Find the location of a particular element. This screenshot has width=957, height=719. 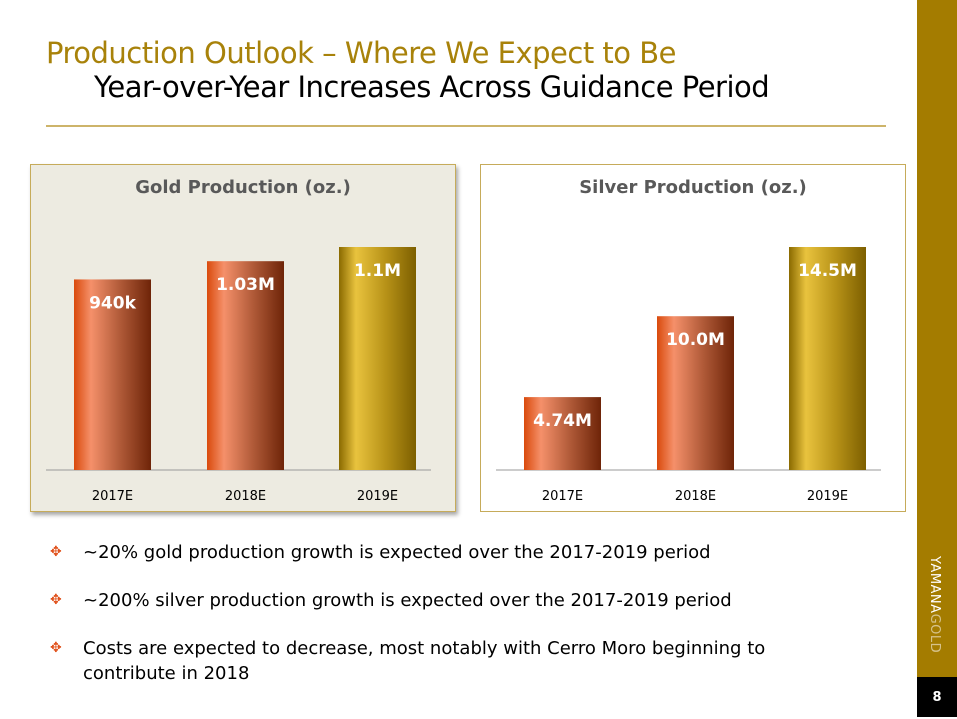

data-label: 940k is located at coordinates (112, 303).